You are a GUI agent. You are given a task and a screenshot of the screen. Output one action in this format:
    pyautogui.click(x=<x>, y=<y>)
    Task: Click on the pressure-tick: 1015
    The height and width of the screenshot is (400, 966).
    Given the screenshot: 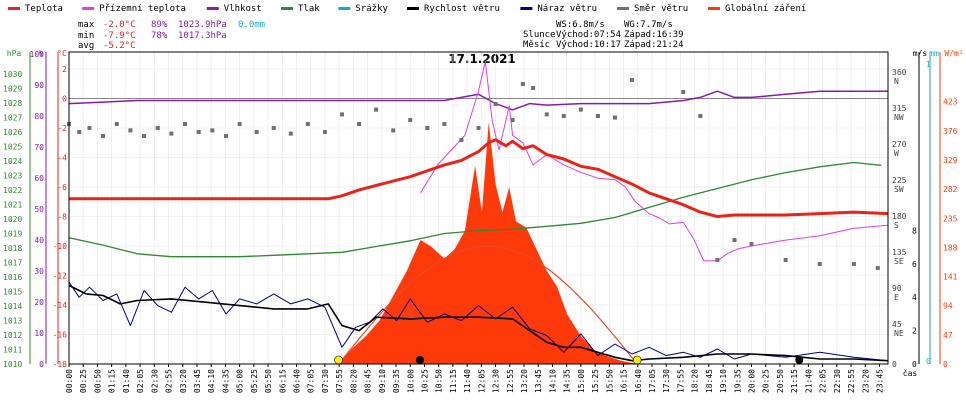 What is the action you would take?
    pyautogui.click(x=12, y=292)
    